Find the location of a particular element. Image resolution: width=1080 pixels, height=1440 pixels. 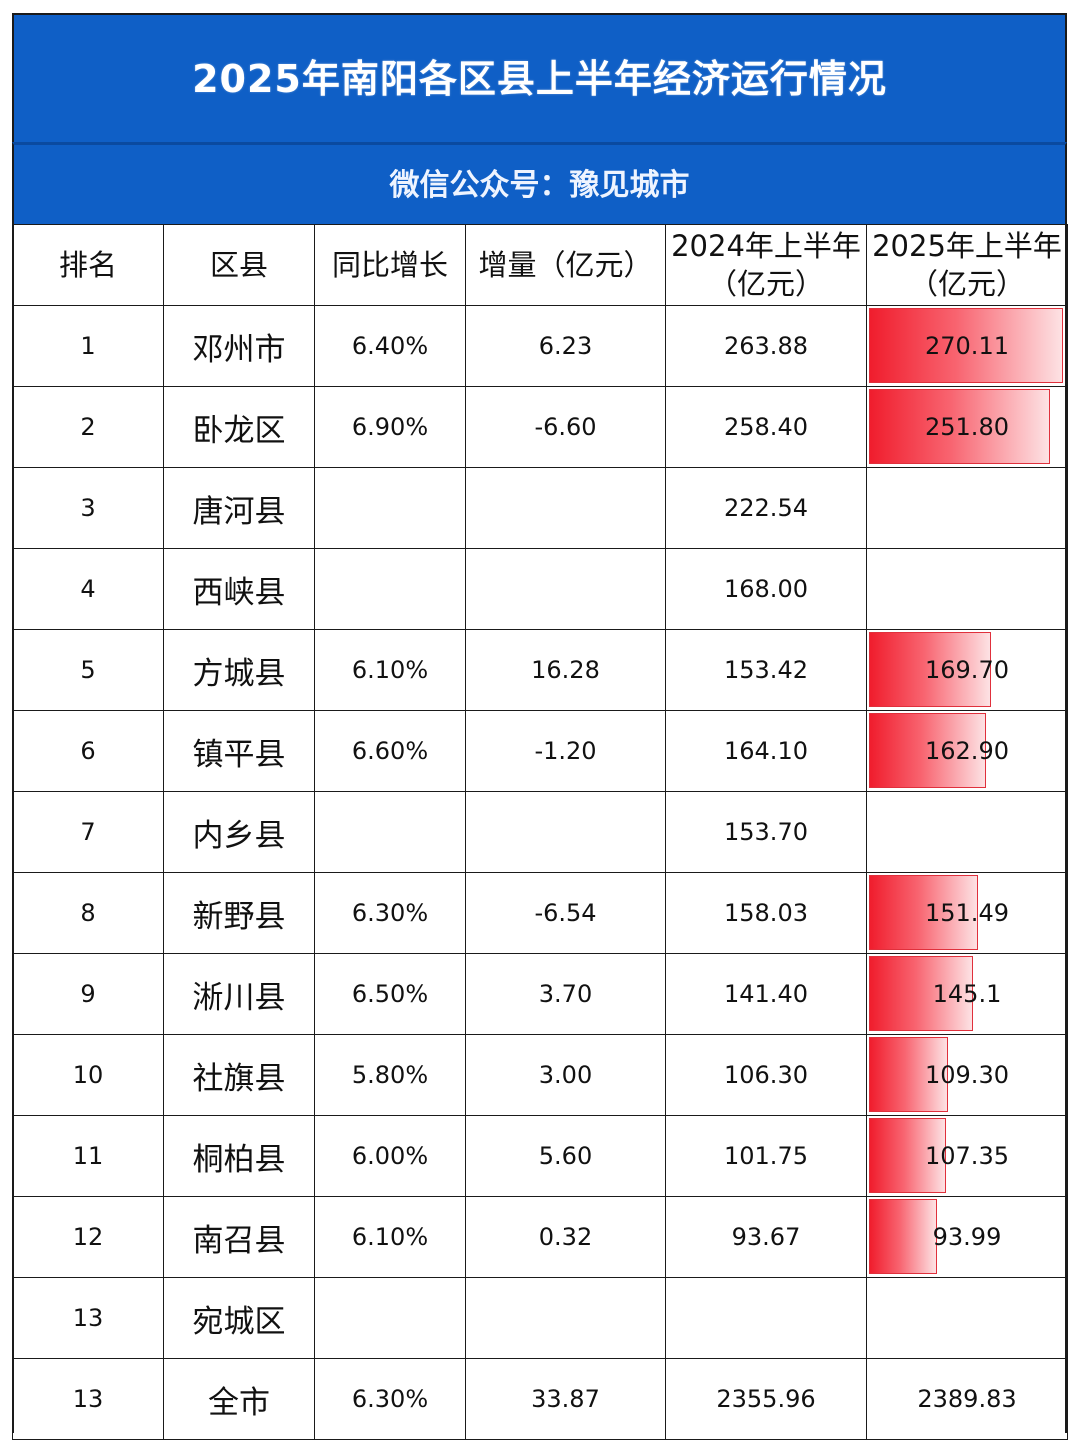

table-row: 4 西峡县 168.00 is located at coordinates (540, 589).